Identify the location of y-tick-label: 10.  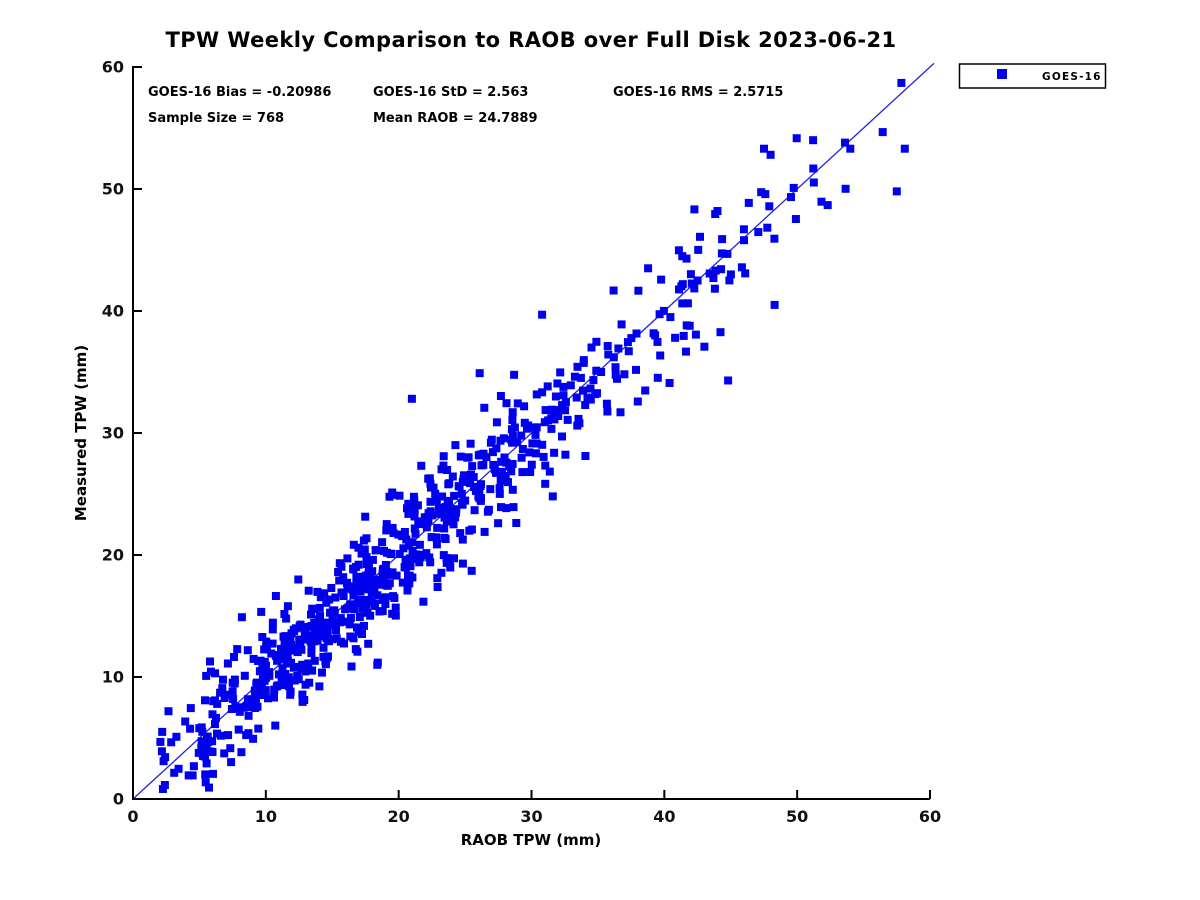
(113, 677).